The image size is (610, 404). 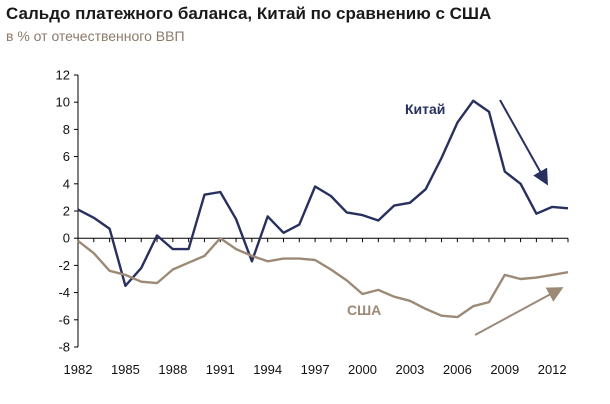 What do you see at coordinates (457, 369) in the screenshot?
I see `x-tick-label: 2006` at bounding box center [457, 369].